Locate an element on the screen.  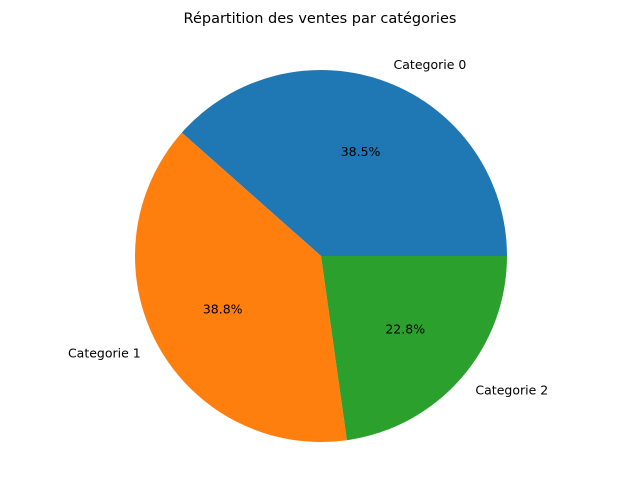
percent-label-1: 38.8% is located at coordinates (223, 308).